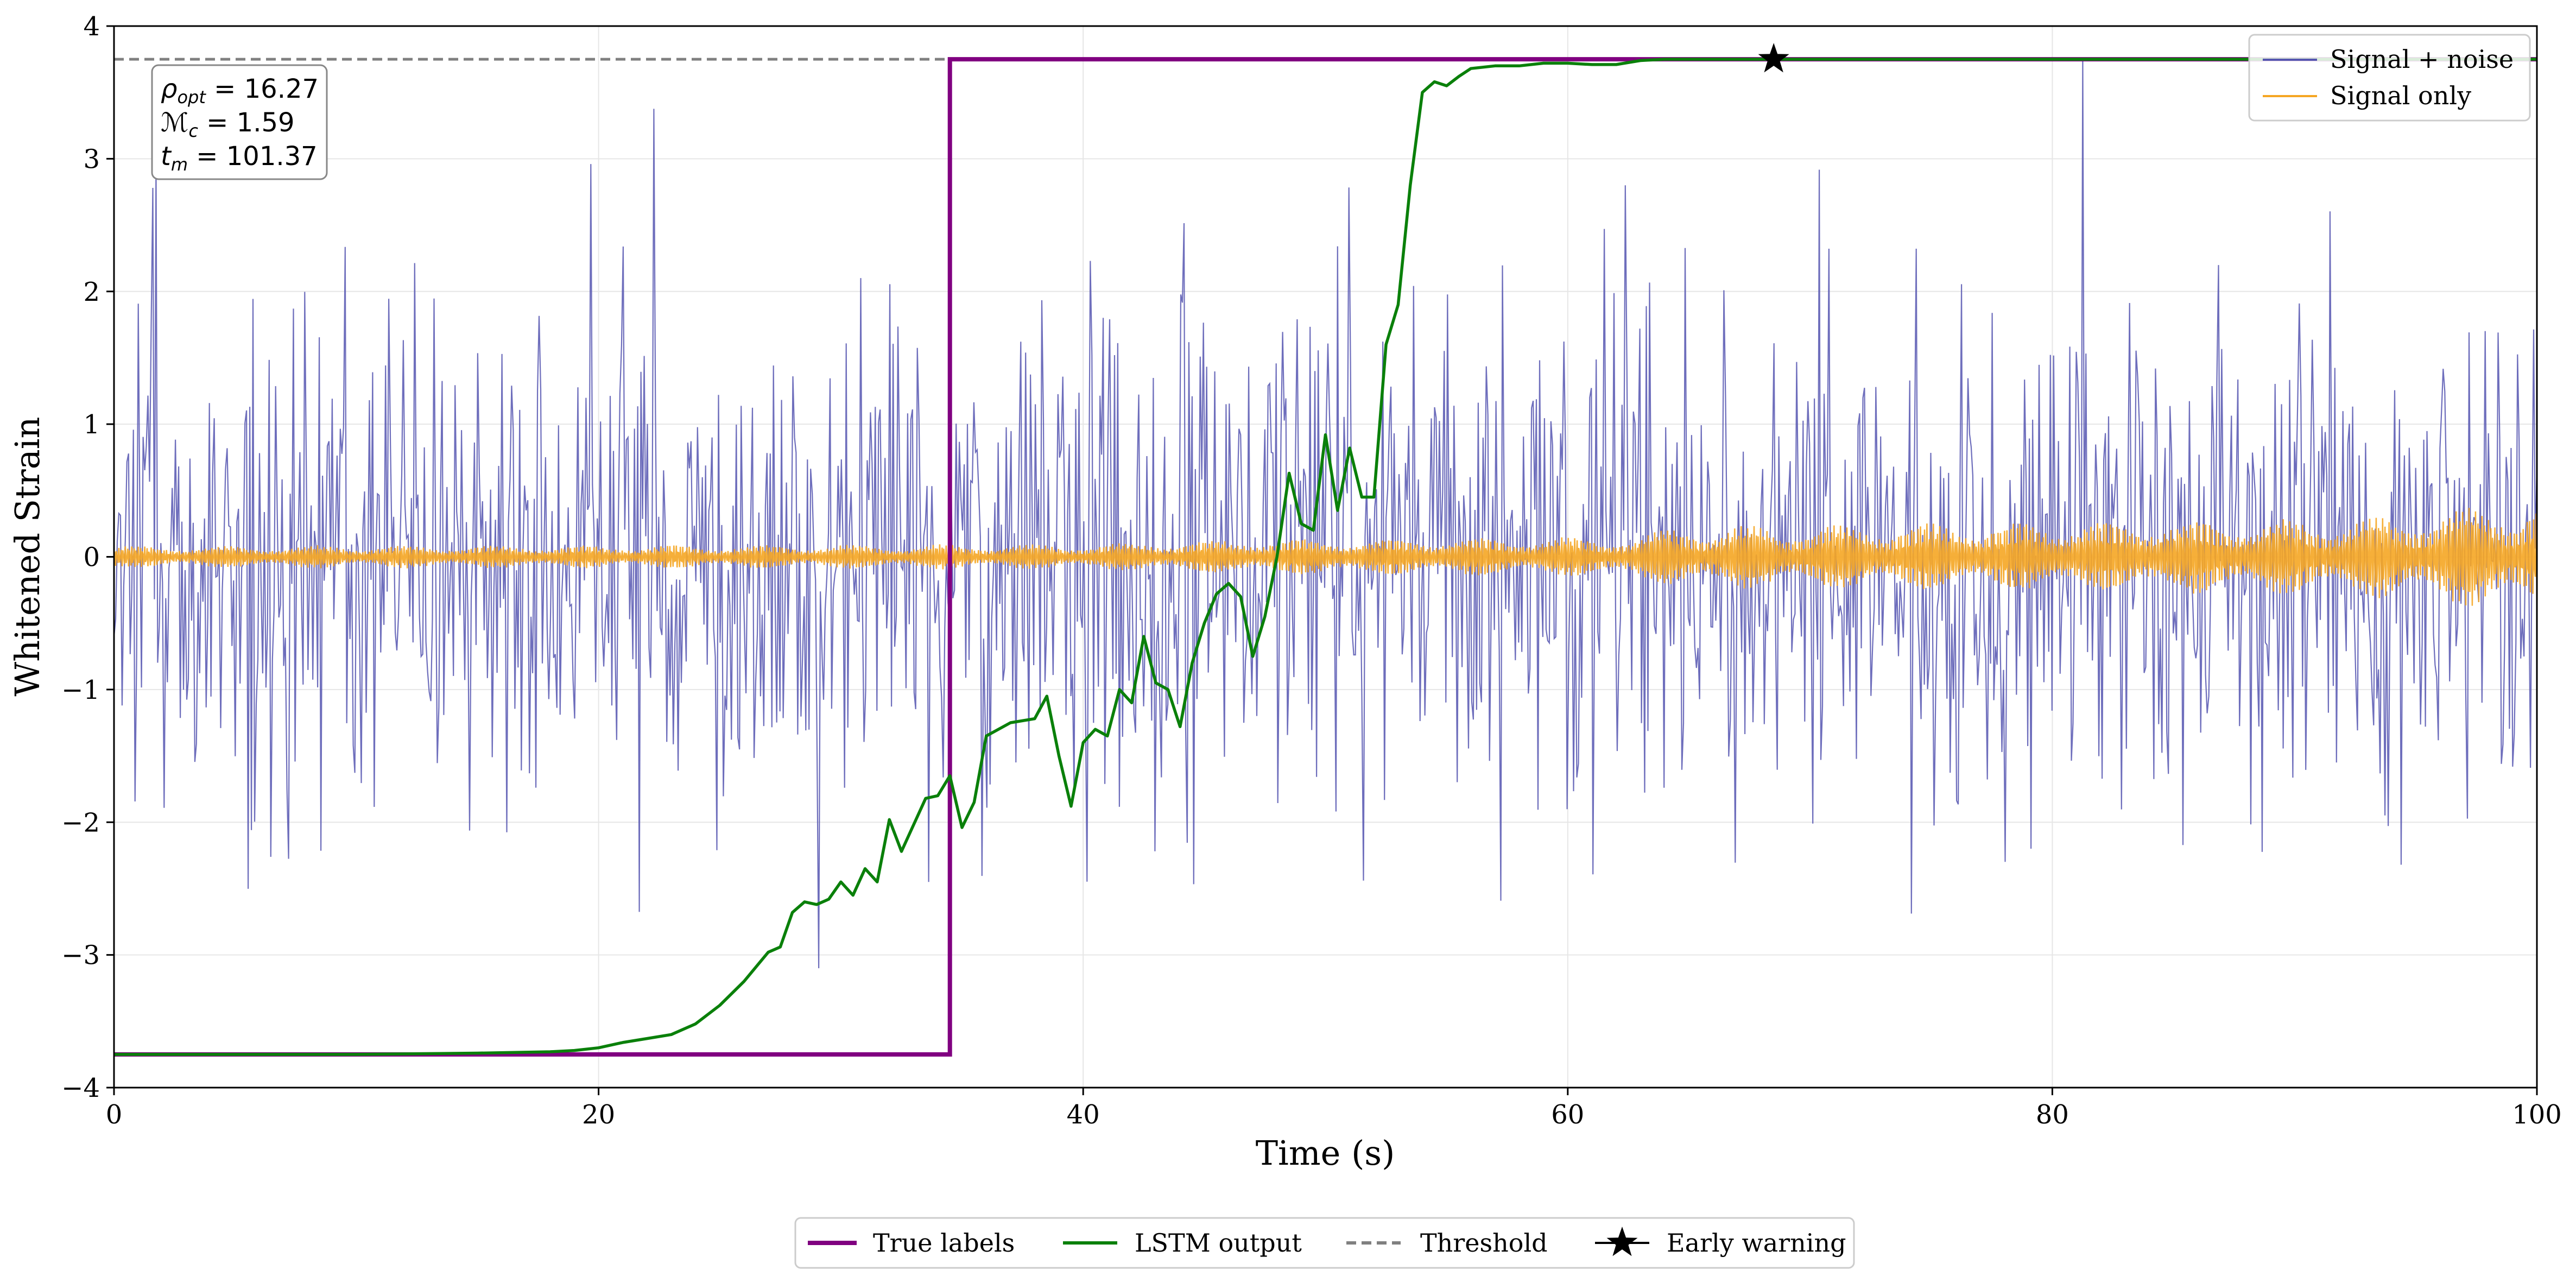 The width and height of the screenshot is (2576, 1282). Describe the element at coordinates (598, 1115) in the screenshot. I see `x-tick-label: 20` at that location.